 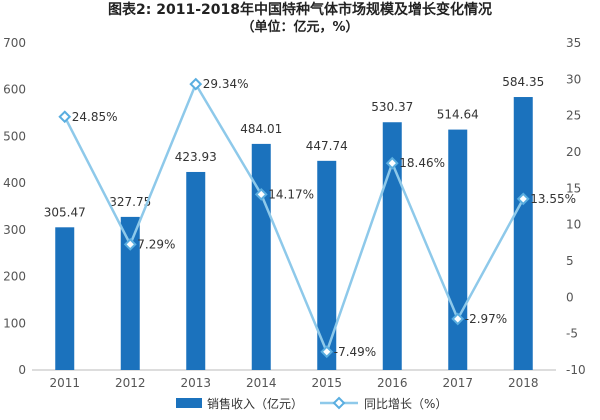 I want to click on bar-value-label: 305.47, so click(x=65, y=212).